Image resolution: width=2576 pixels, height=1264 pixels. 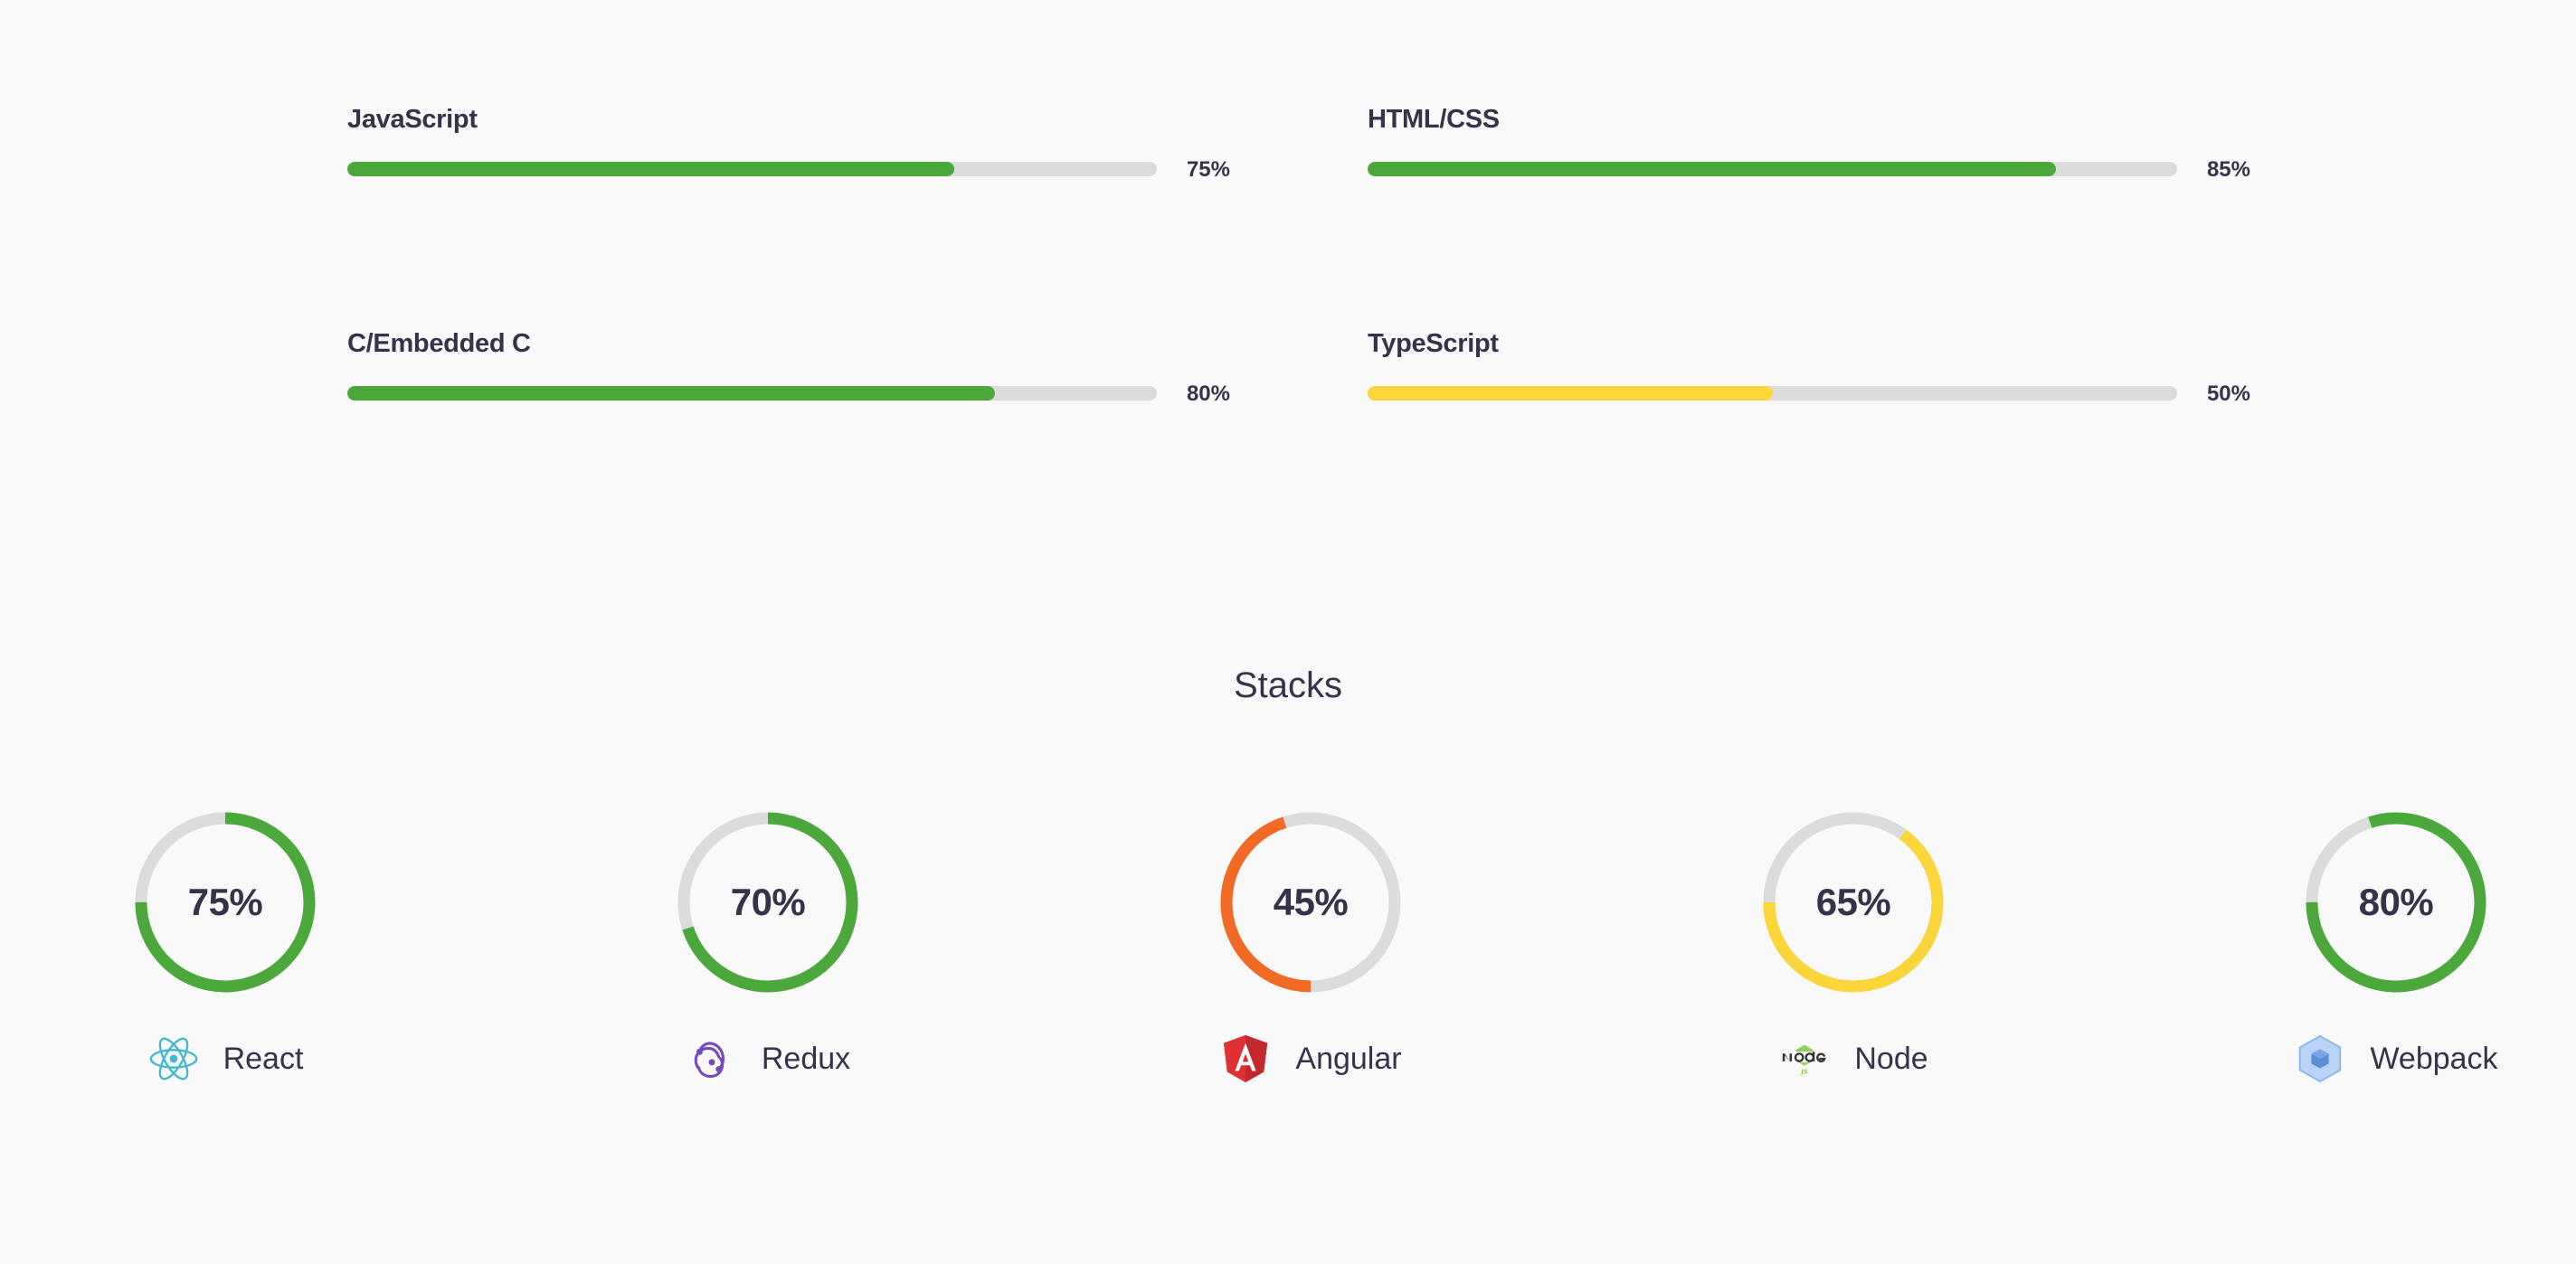 I want to click on redux-icon, so click(x=709, y=1060).